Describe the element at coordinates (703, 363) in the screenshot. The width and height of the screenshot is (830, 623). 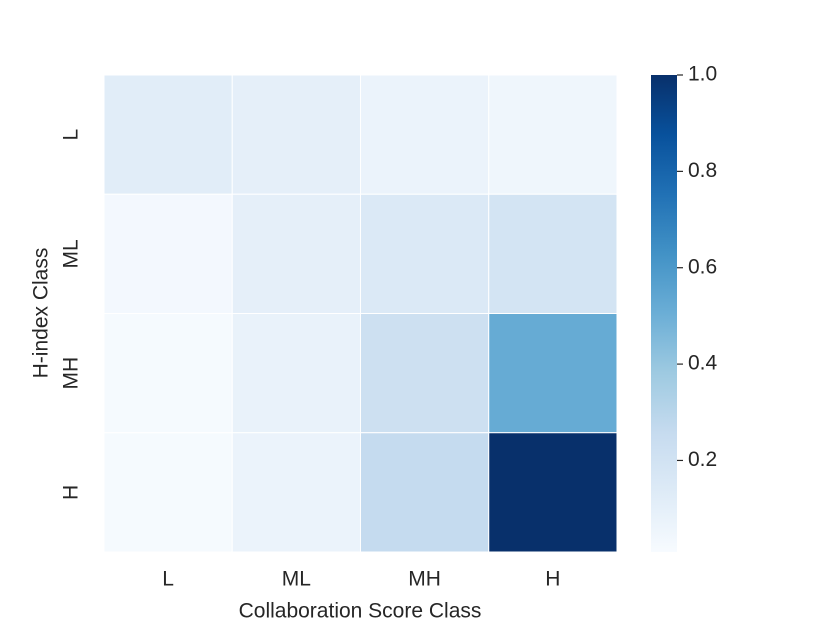
I see `colorbar-tick-label: 0.4` at that location.